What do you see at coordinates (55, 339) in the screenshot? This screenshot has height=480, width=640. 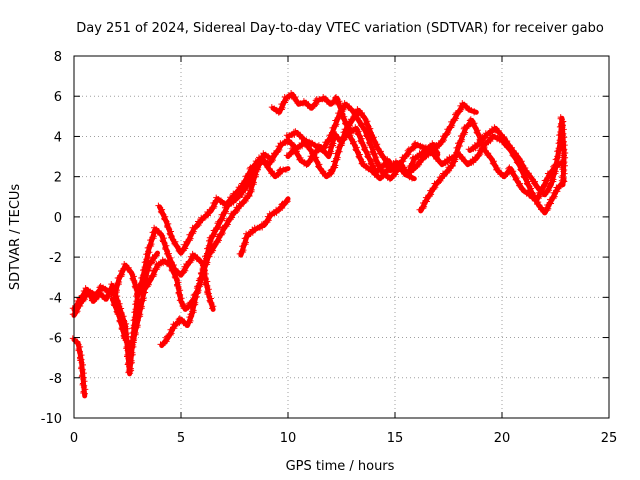 I see `y-tick-label: -6` at bounding box center [55, 339].